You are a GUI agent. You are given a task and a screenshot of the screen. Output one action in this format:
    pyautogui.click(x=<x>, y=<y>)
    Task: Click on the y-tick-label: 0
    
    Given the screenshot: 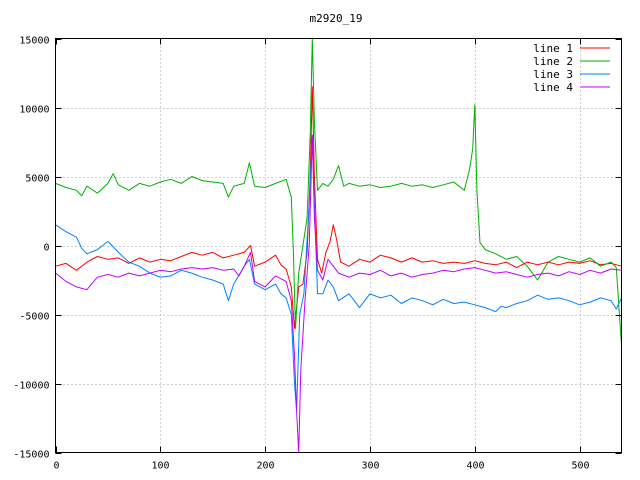 What is the action you would take?
    pyautogui.click(x=46, y=248)
    